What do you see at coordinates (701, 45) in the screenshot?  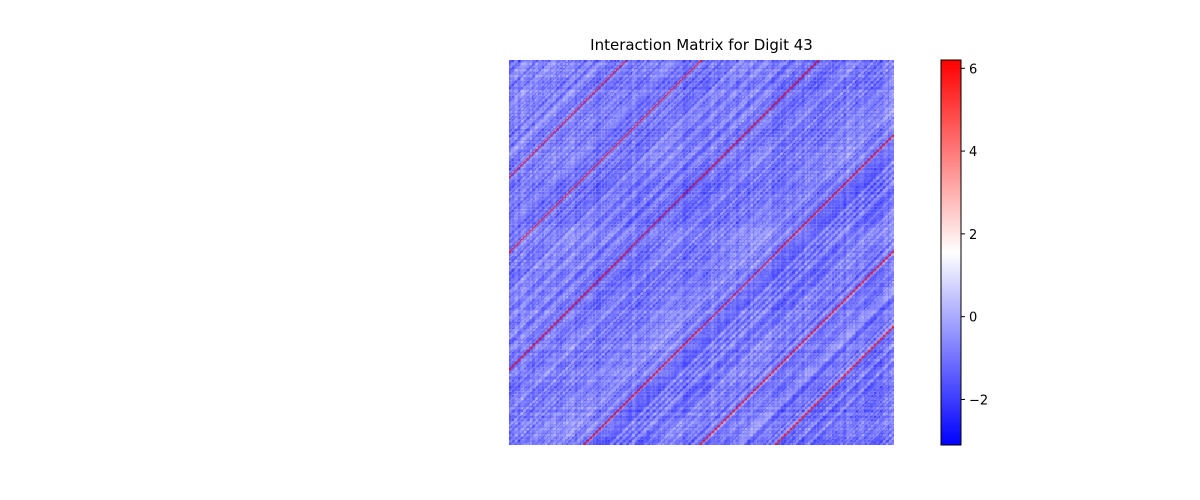 I see `chart-title: Interaction Matrix for Digit 43` at bounding box center [701, 45].